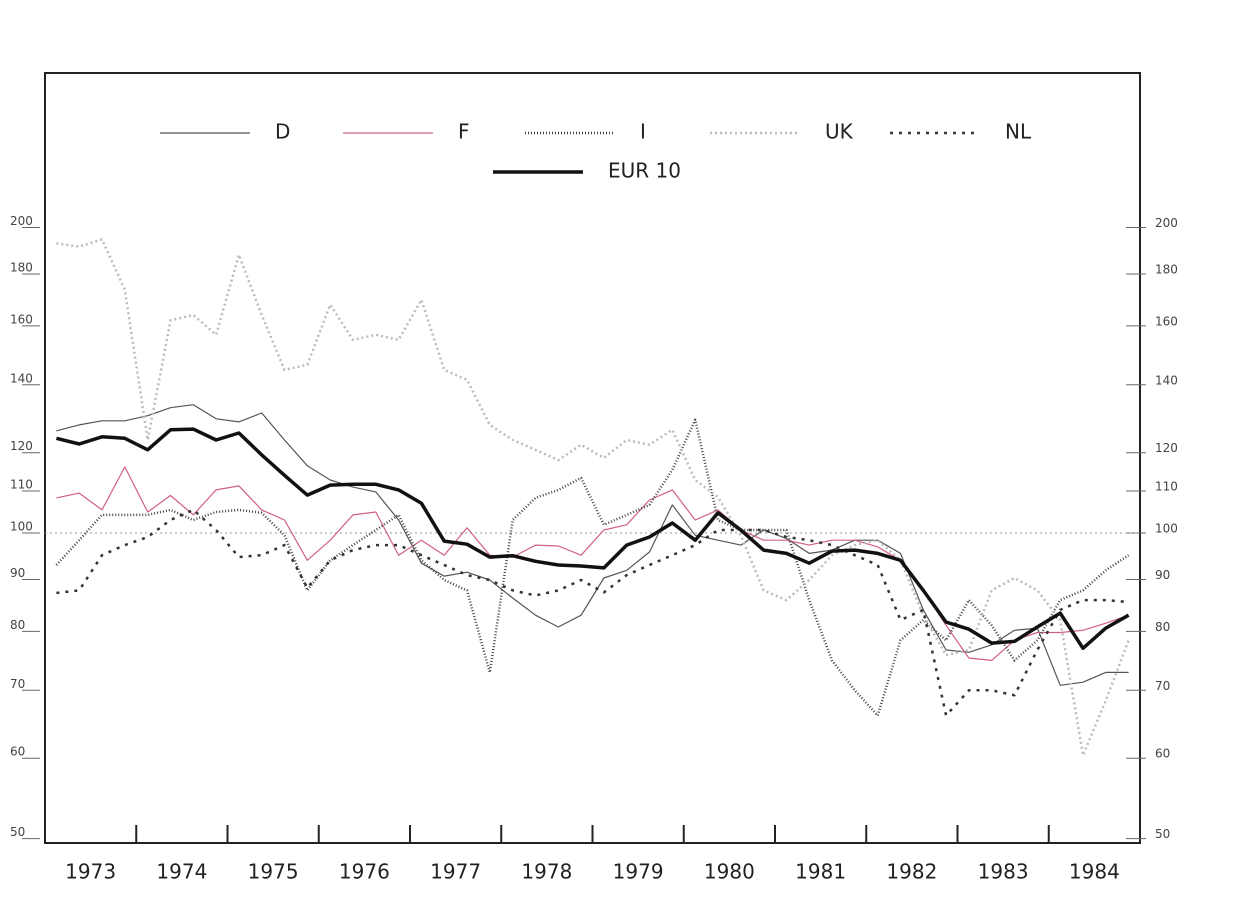  I want to click on y2-tick-label: 50, so click(1162, 834).